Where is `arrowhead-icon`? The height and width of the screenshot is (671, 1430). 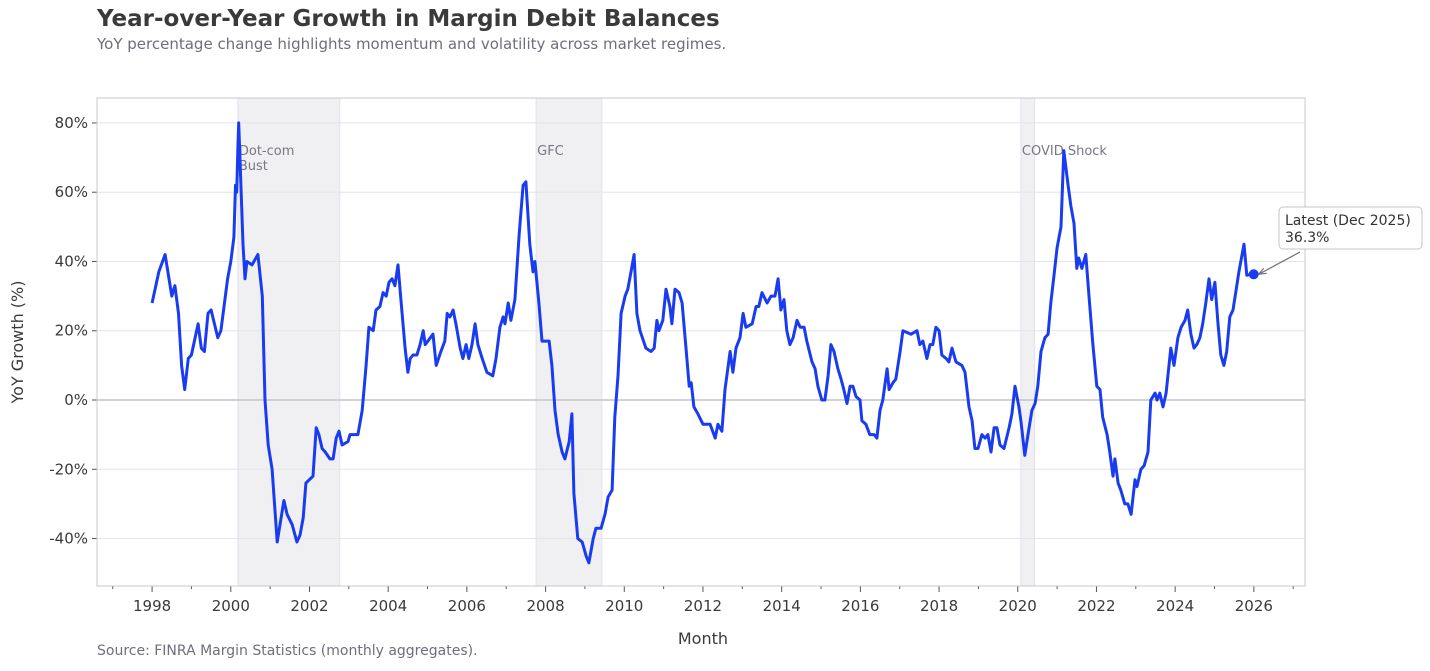 arrowhead-icon is located at coordinates (1262, 271).